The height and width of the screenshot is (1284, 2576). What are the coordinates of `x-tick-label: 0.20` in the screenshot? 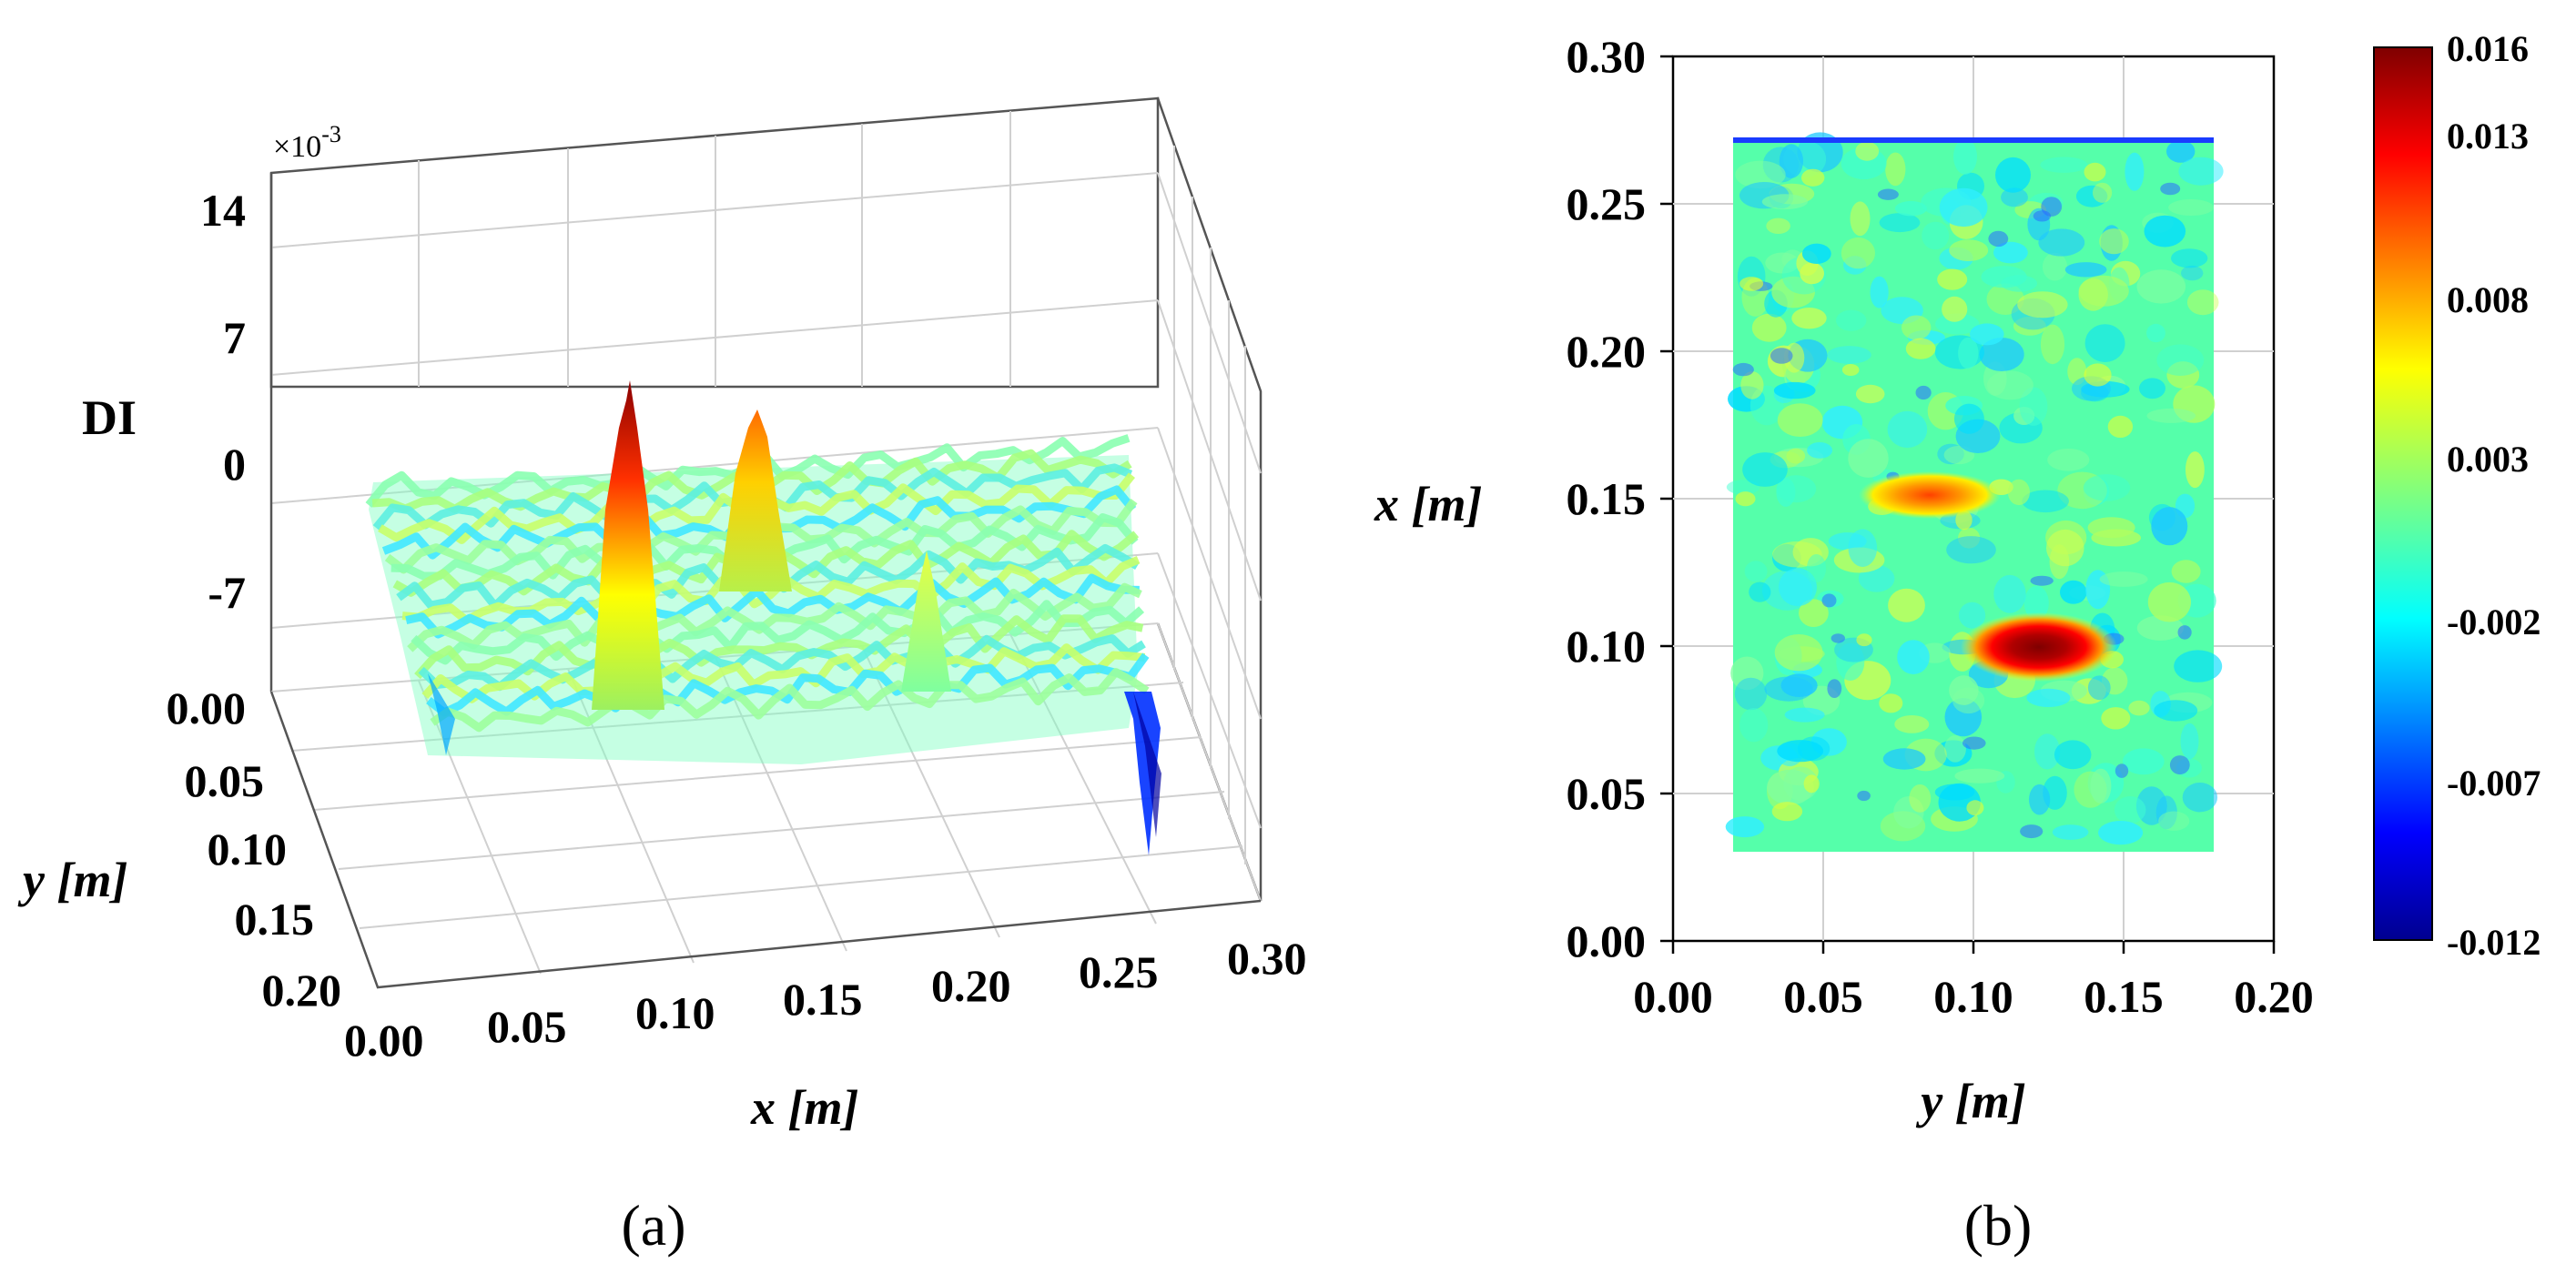 It's located at (971, 986).